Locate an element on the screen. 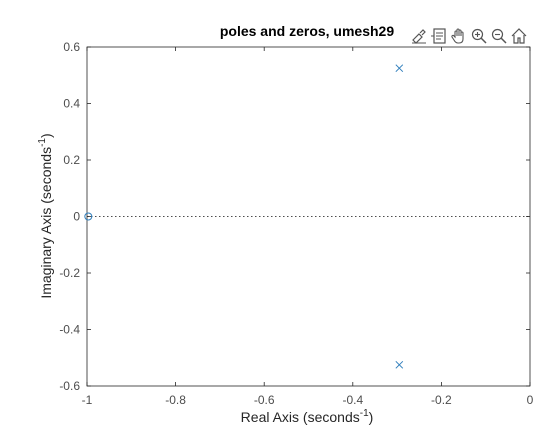 This screenshot has width=554, height=433. x-tick-label: -0.4 is located at coordinates (352, 400).